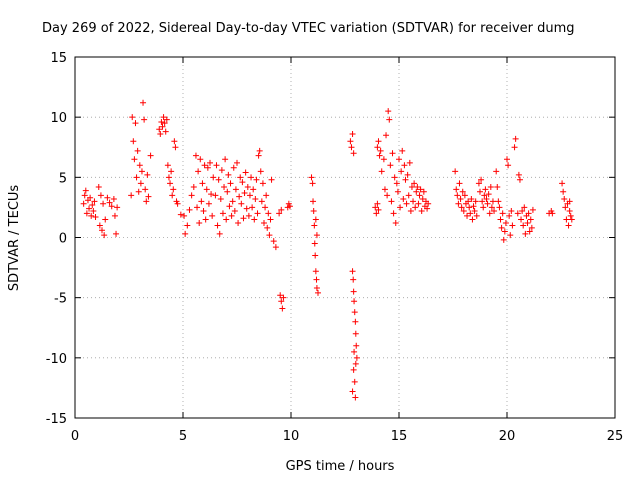 The width and height of the screenshot is (640, 480). What do you see at coordinates (507, 436) in the screenshot?
I see `x-tick-label: 20` at bounding box center [507, 436].